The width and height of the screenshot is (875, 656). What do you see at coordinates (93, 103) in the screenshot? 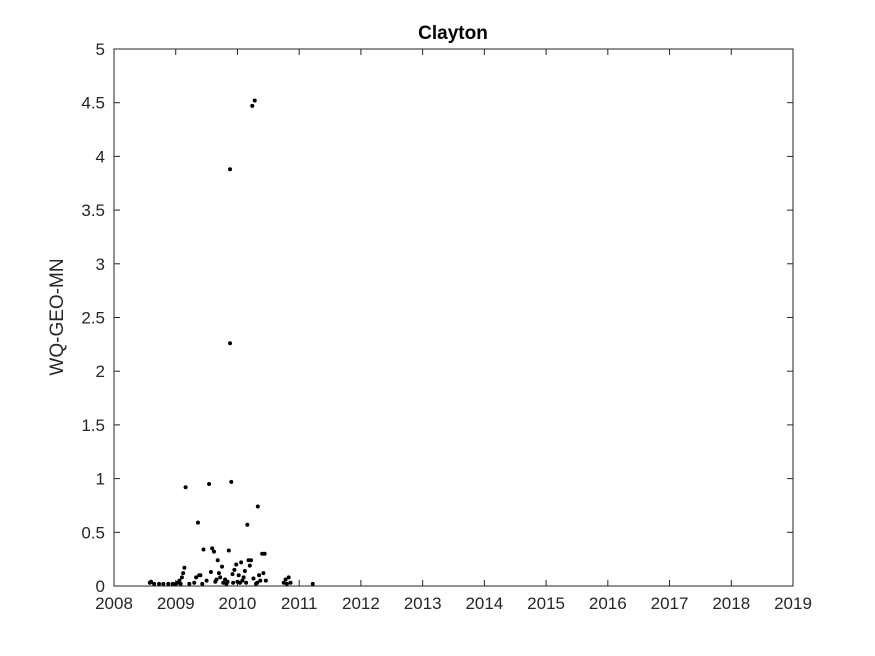
I see `y-tick-label: 4.5` at bounding box center [93, 103].